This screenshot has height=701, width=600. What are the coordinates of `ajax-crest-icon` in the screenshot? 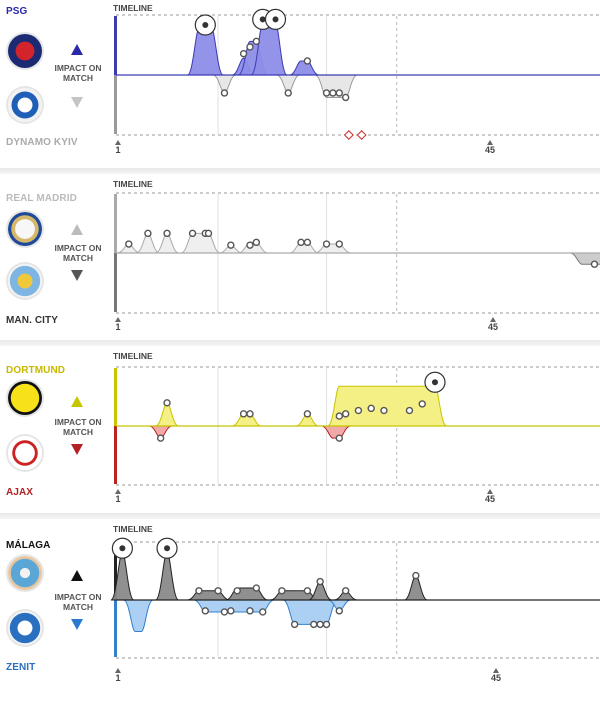 It's located at (25, 453).